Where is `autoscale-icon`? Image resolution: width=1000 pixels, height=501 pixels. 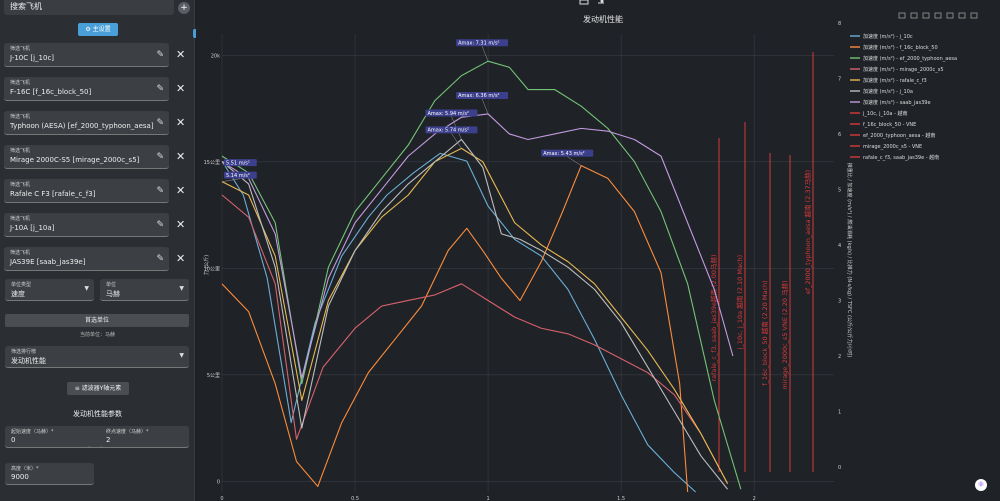
autoscale-icon is located at coordinates (962, 15).